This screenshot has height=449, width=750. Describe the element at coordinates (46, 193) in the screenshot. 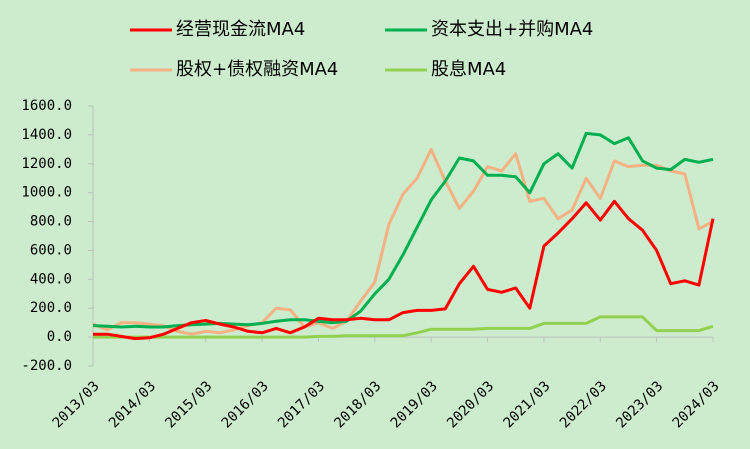

I see `y-tick-label: 1000.0` at that location.